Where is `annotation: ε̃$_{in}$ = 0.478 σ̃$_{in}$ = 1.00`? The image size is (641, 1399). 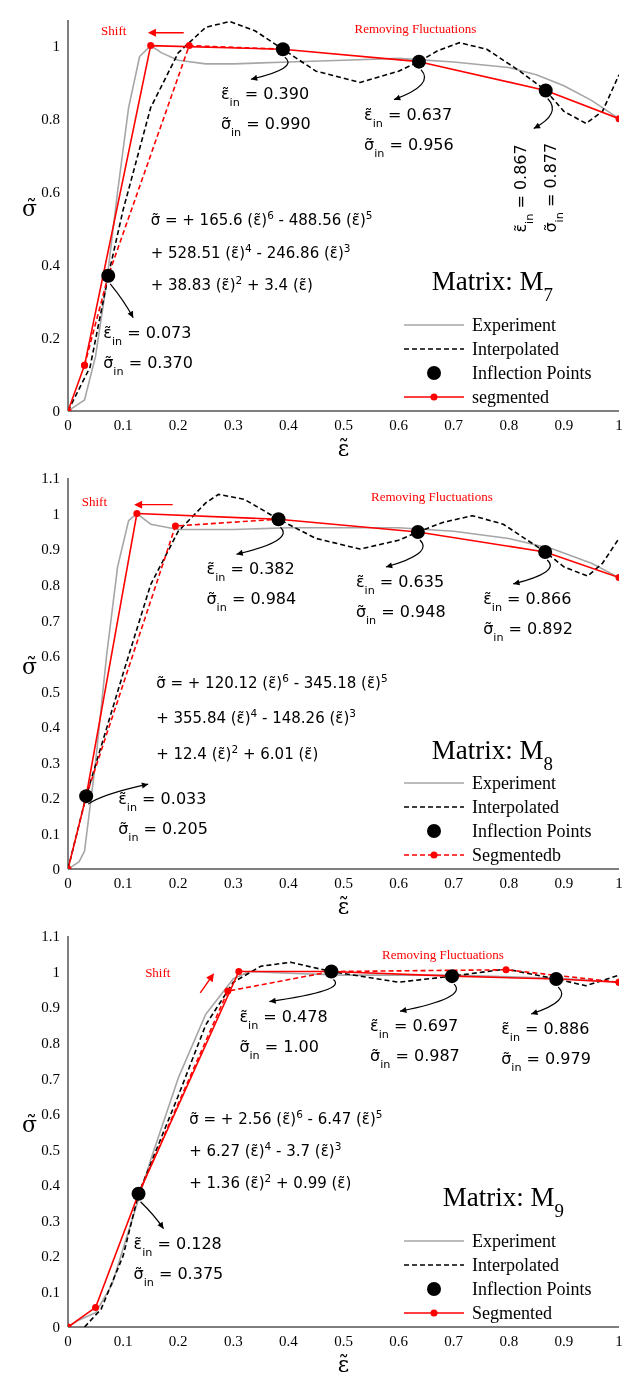 annotation: ε̃$_{in}$ = 0.478 σ̃$_{in}$ = 1.00 is located at coordinates (283, 1034).